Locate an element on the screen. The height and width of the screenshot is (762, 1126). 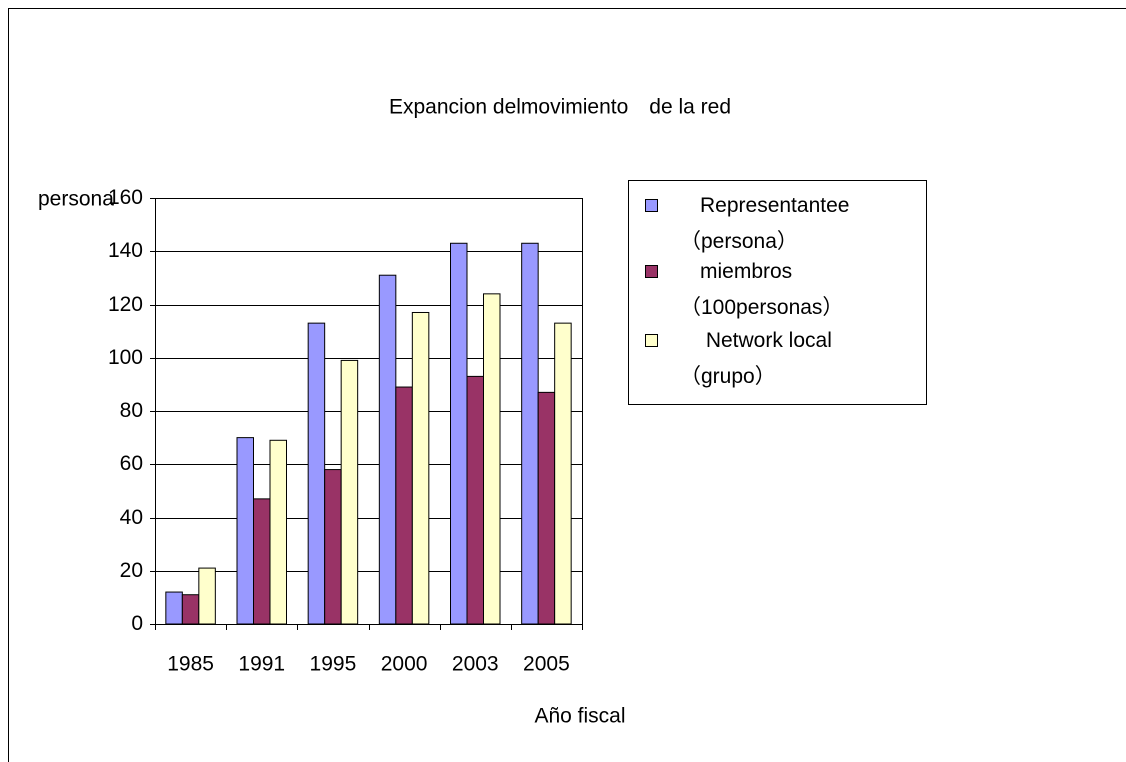
y-tick-label: 20 is located at coordinates (131, 570).